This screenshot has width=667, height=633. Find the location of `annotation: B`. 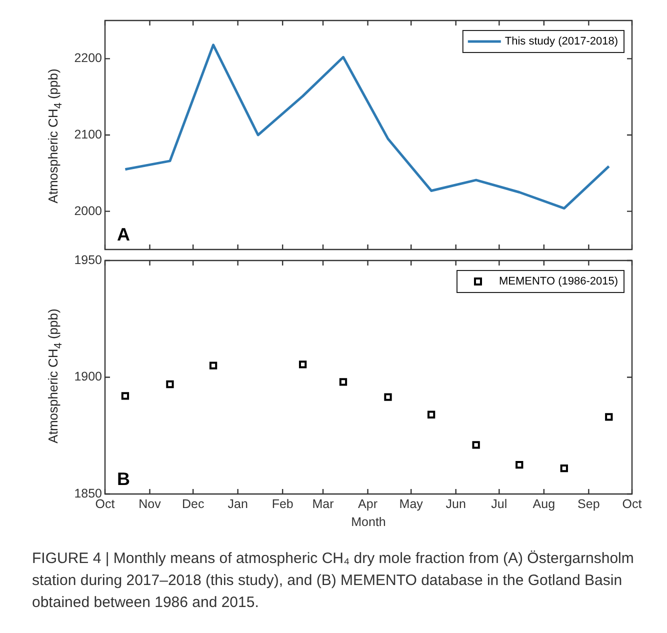

annotation: B is located at coordinates (123, 478).